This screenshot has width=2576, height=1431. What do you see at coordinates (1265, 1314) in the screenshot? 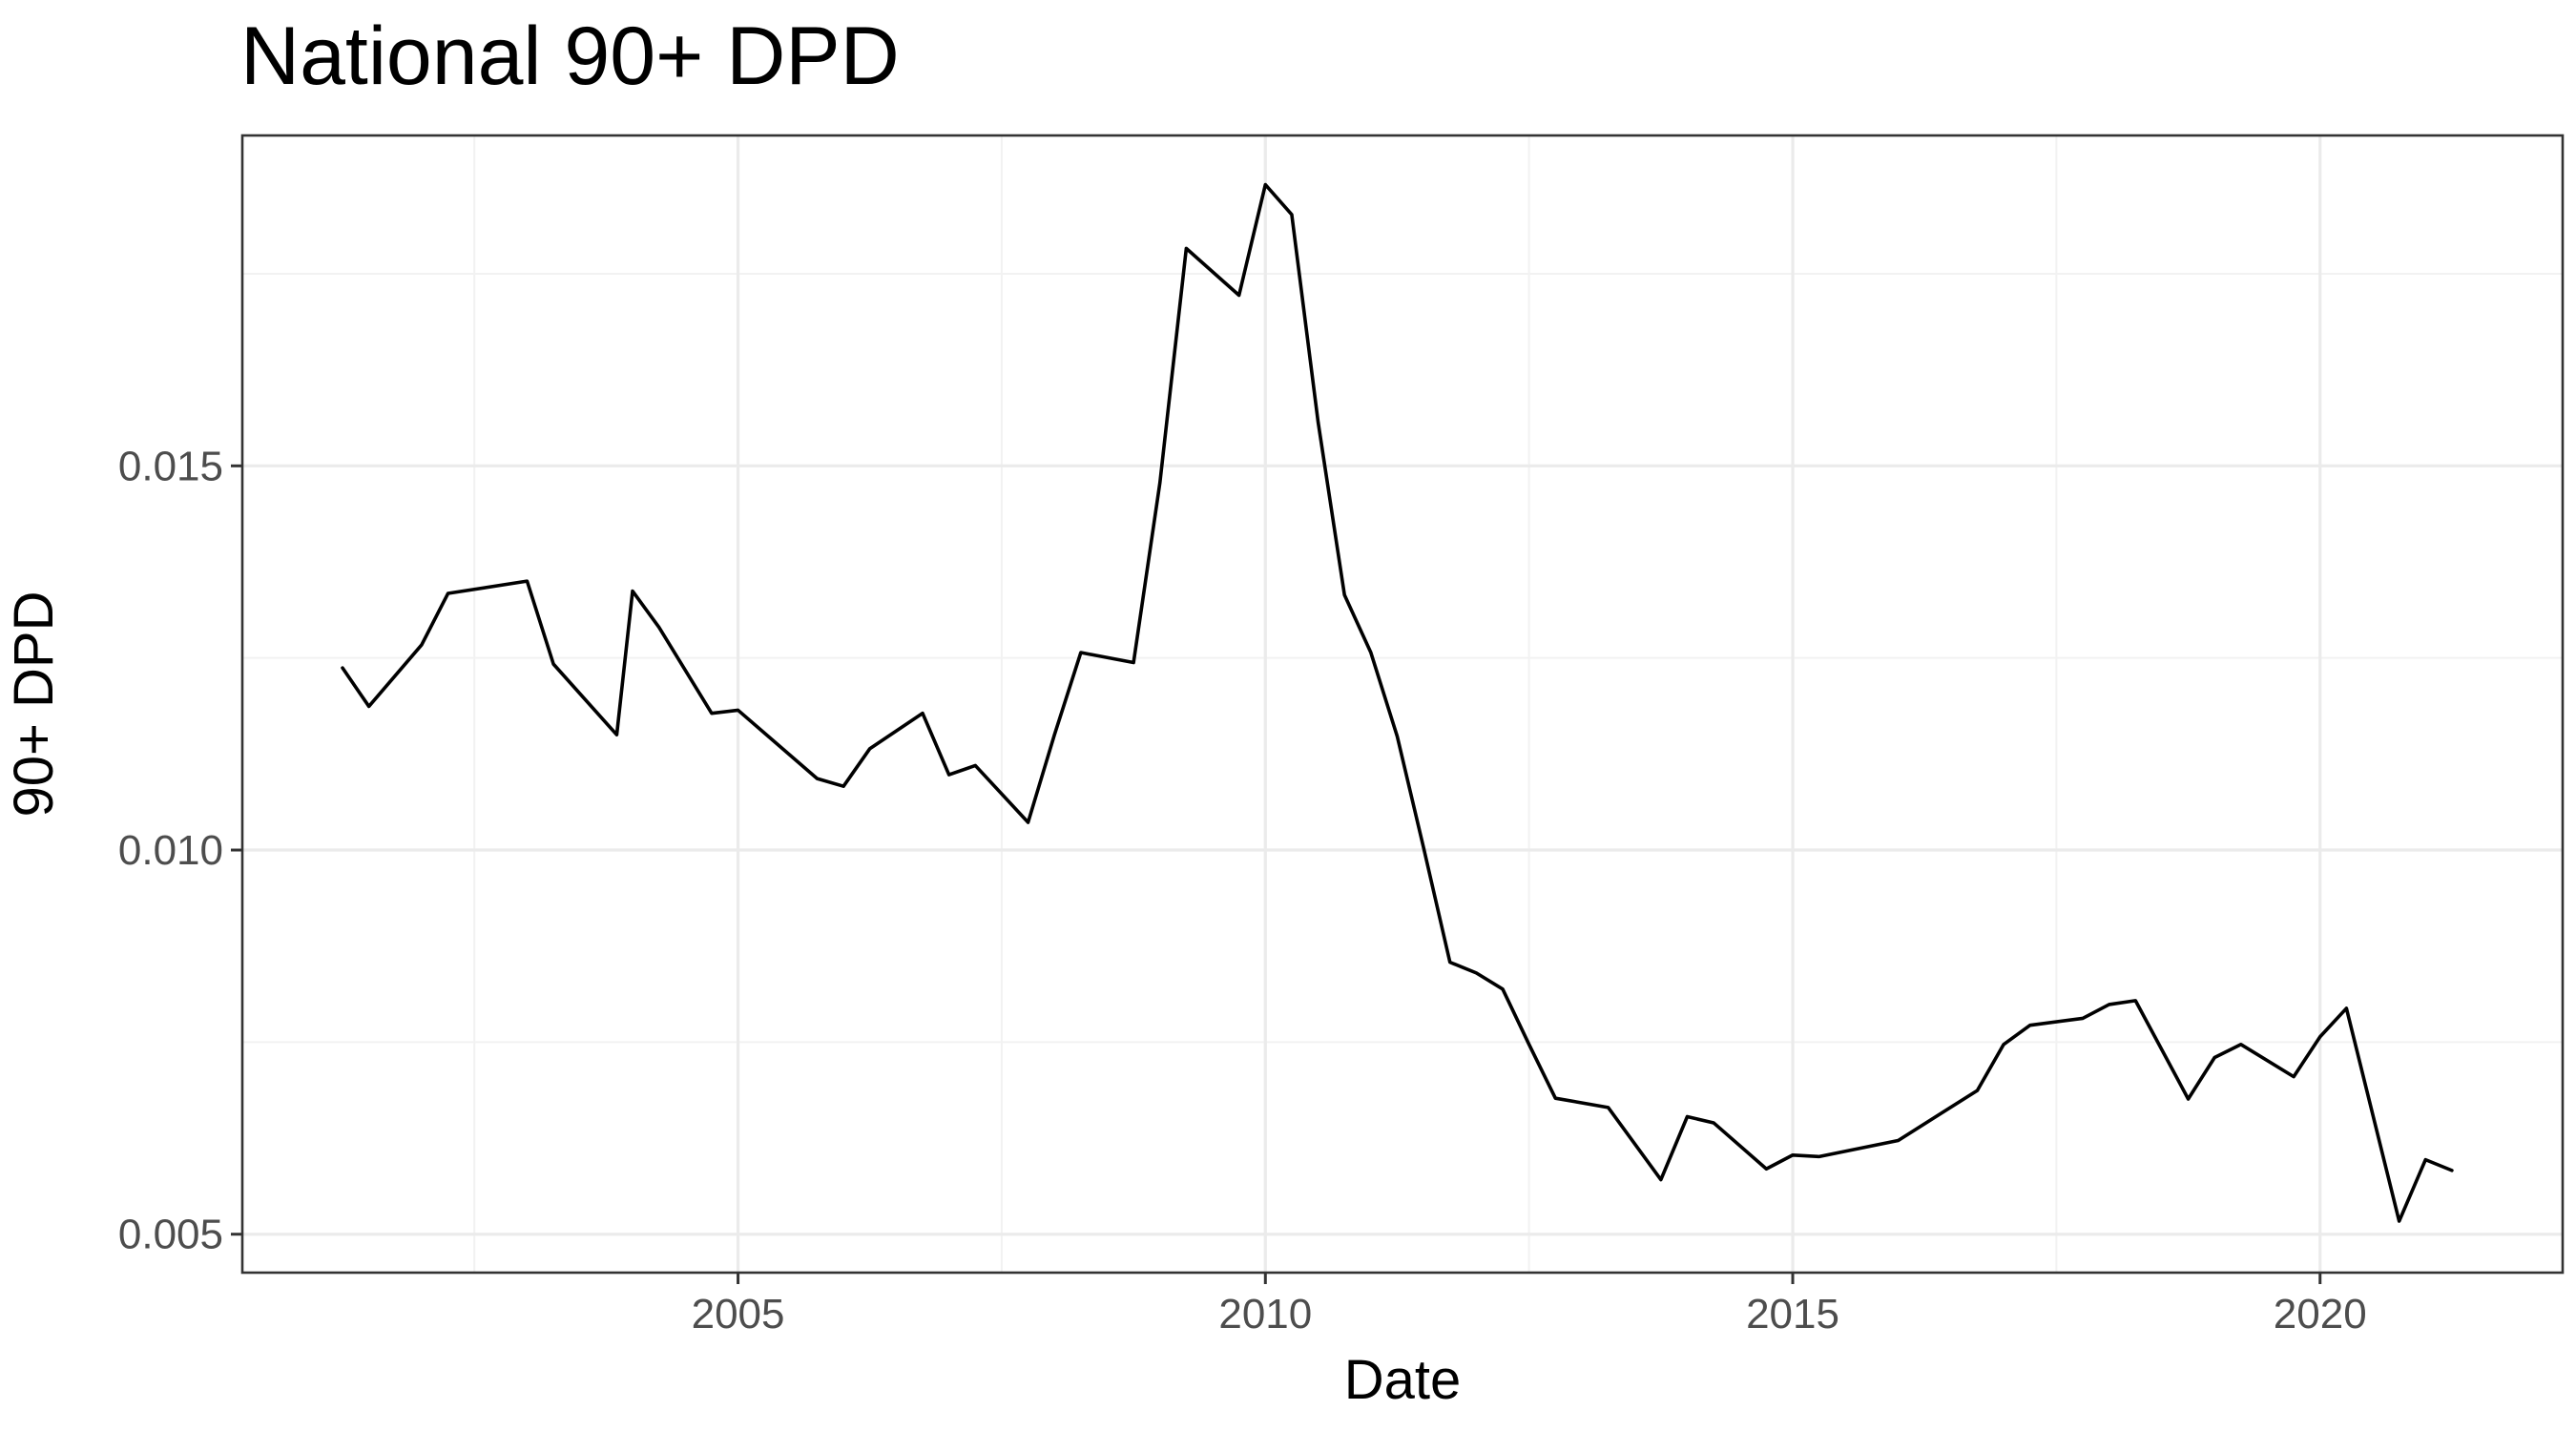
I see `x-tick-label: 2010` at bounding box center [1265, 1314].